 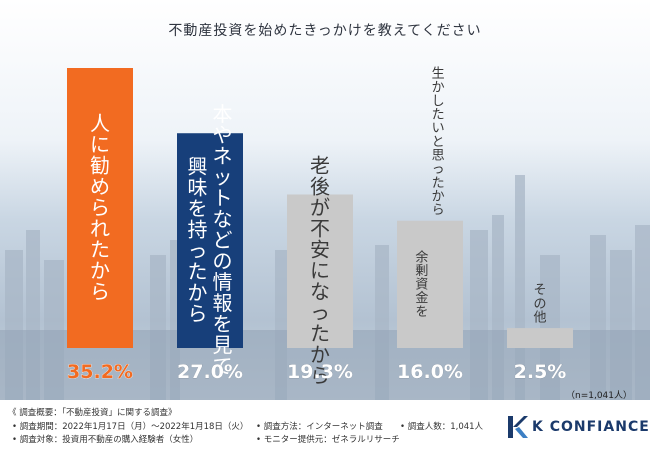 I want to click on chart-title: 不動産投資を始めたきっかけを教えてください, so click(x=325, y=31).